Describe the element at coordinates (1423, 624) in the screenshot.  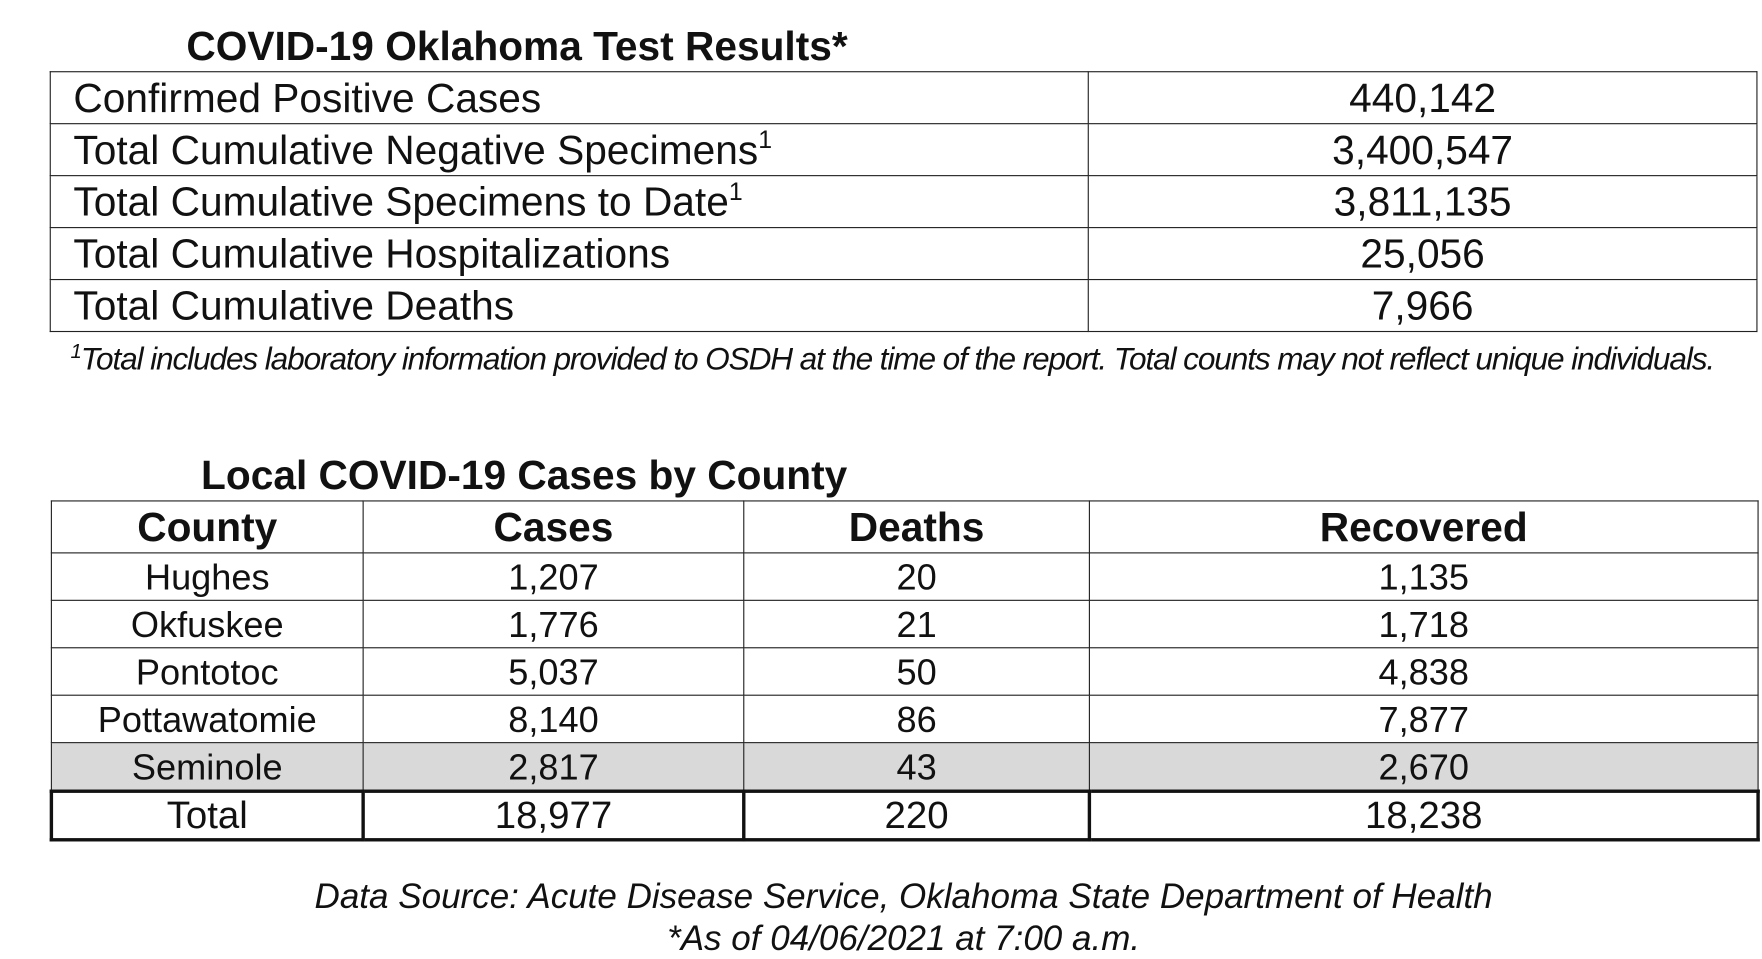
I see `cell: 1,718` at that location.